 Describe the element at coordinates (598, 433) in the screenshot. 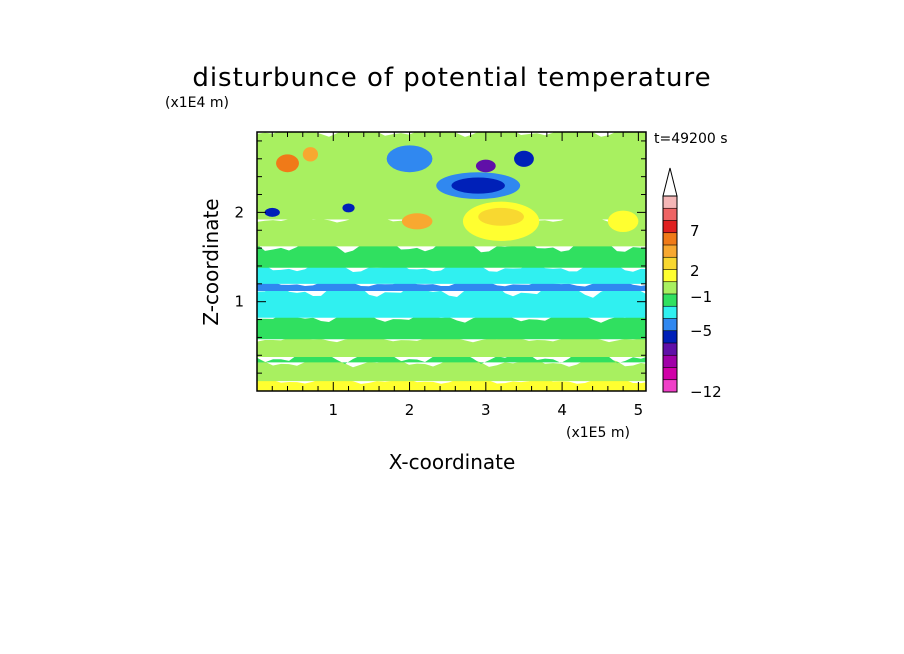

I see `x-unit-label: (x1E5 m)` at that location.